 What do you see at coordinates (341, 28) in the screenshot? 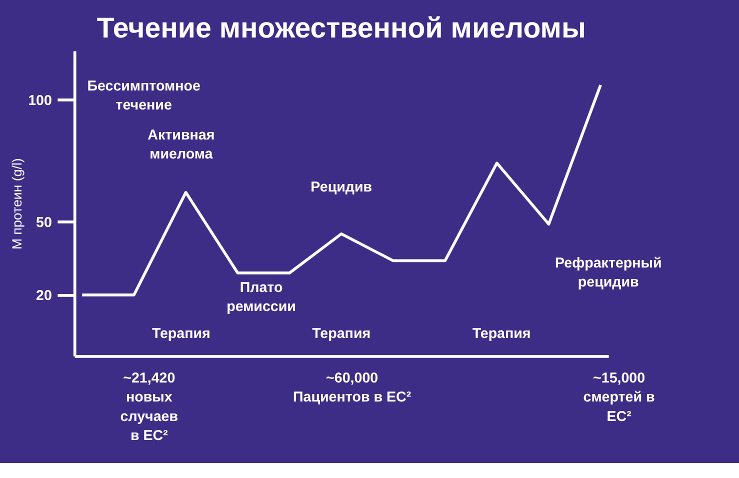
I see `chart-title: Течение множественной миеломы` at bounding box center [341, 28].